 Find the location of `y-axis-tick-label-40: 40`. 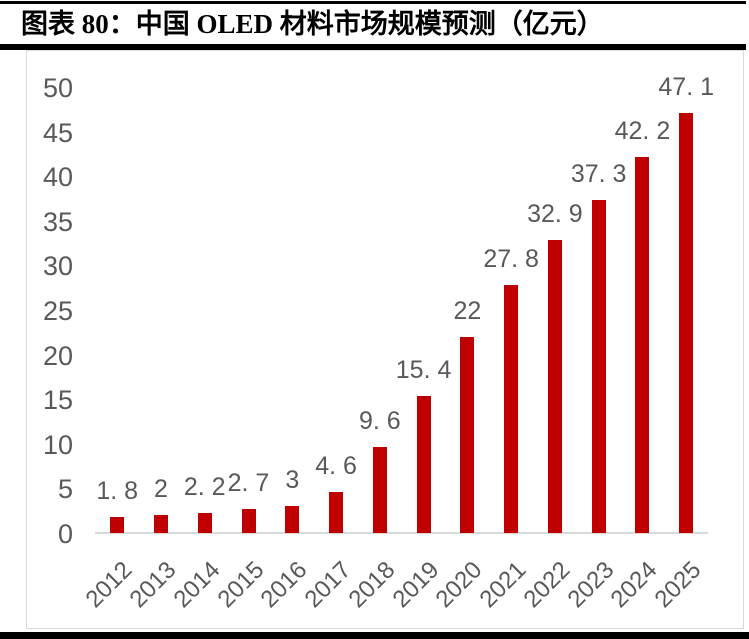

y-axis-tick-label-40: 40 is located at coordinates (57, 177).